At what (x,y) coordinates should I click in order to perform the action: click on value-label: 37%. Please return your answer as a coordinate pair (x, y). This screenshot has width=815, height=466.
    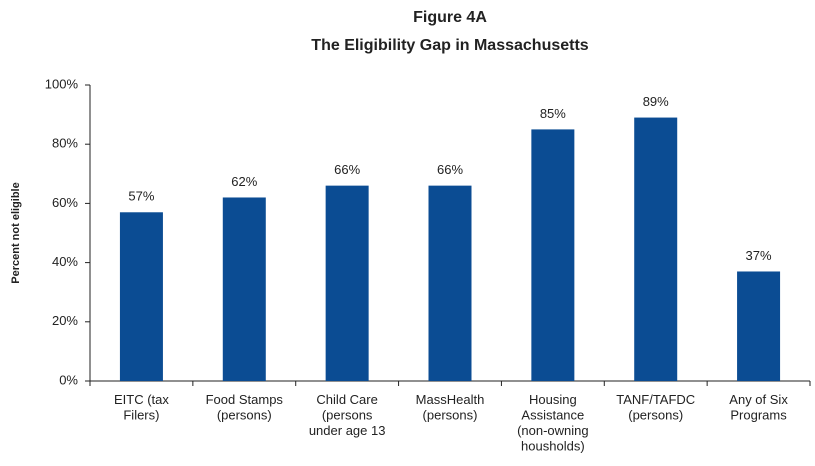
    Looking at the image, I should click on (759, 255).